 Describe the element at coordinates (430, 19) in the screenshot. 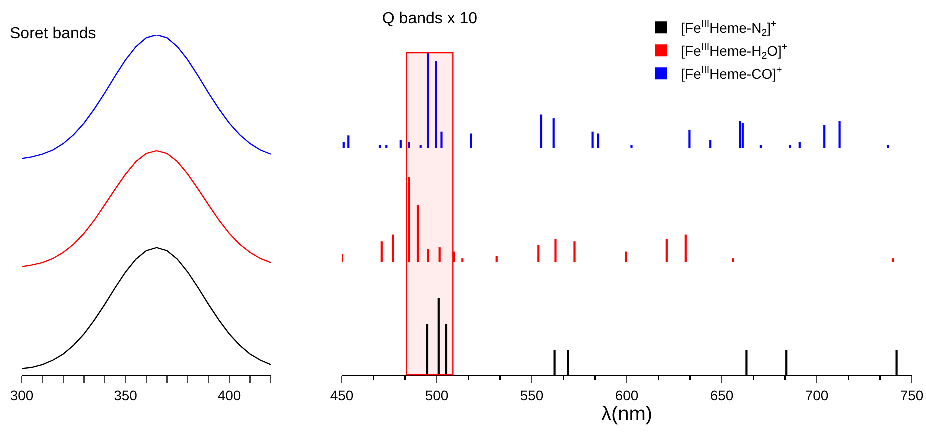

I see `chart-title: Q bands x 10` at that location.